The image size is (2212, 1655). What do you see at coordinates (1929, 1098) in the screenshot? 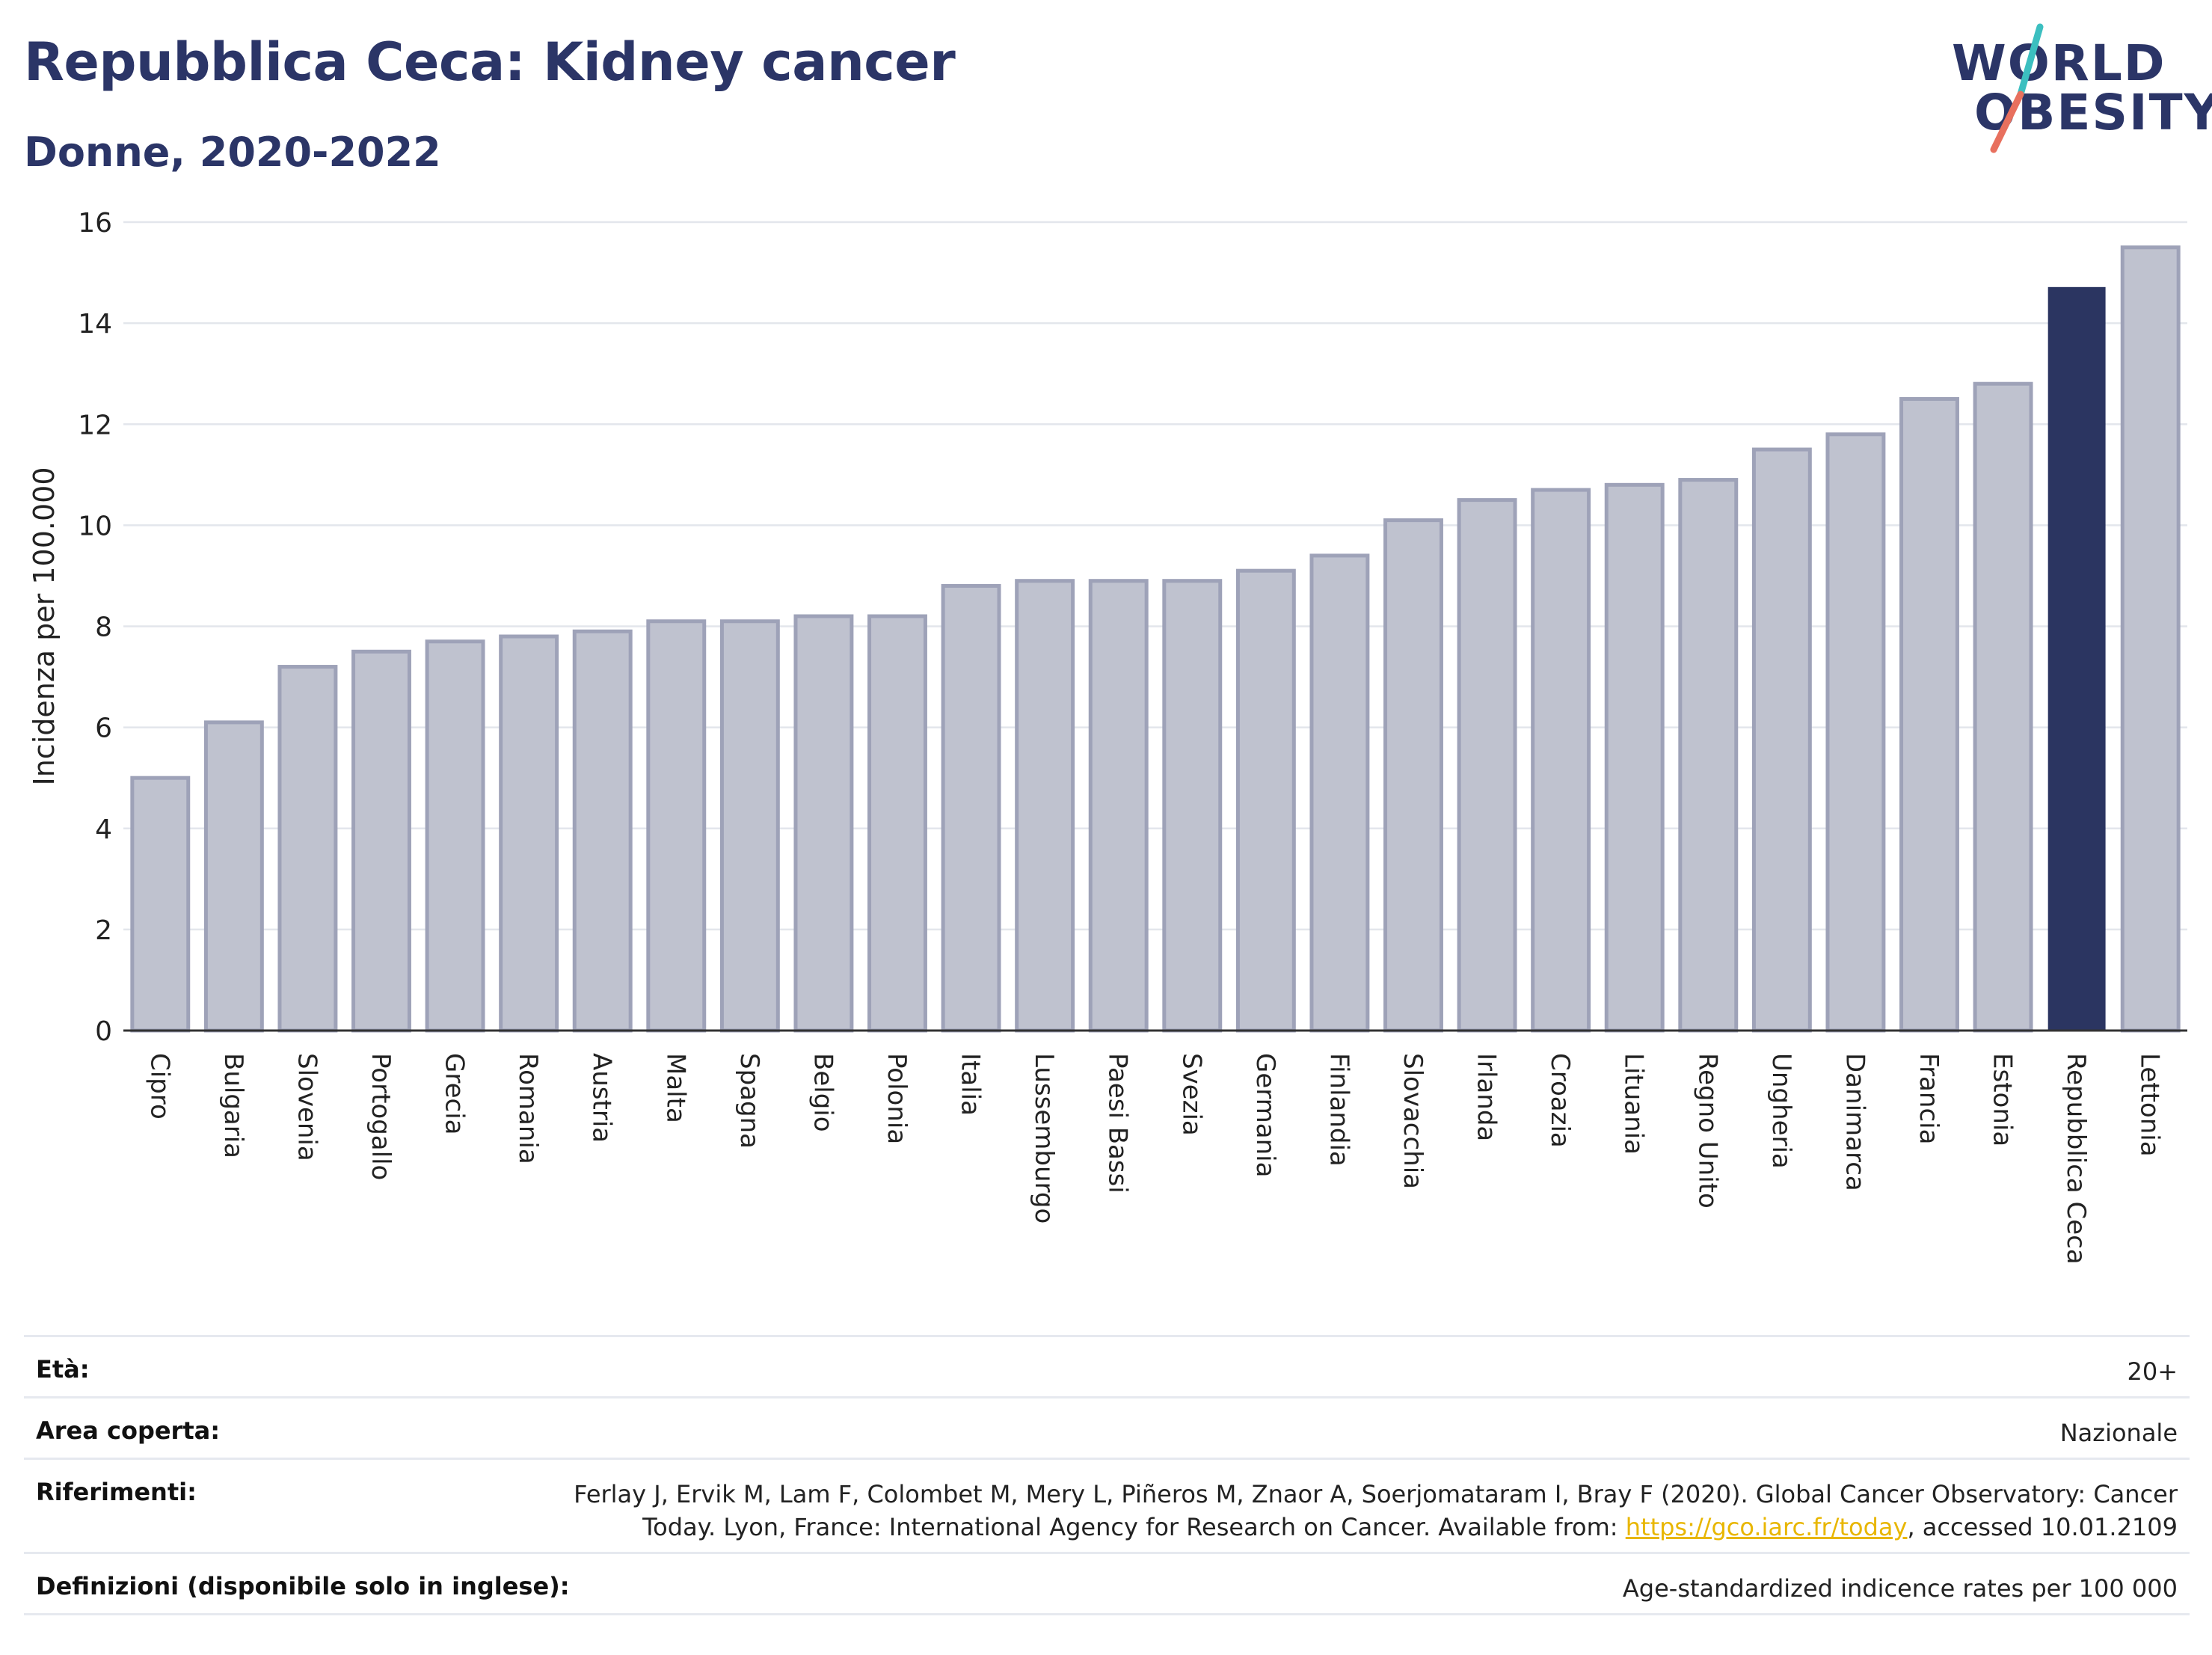
I see `x-tick-label: Francia` at bounding box center [1929, 1098].